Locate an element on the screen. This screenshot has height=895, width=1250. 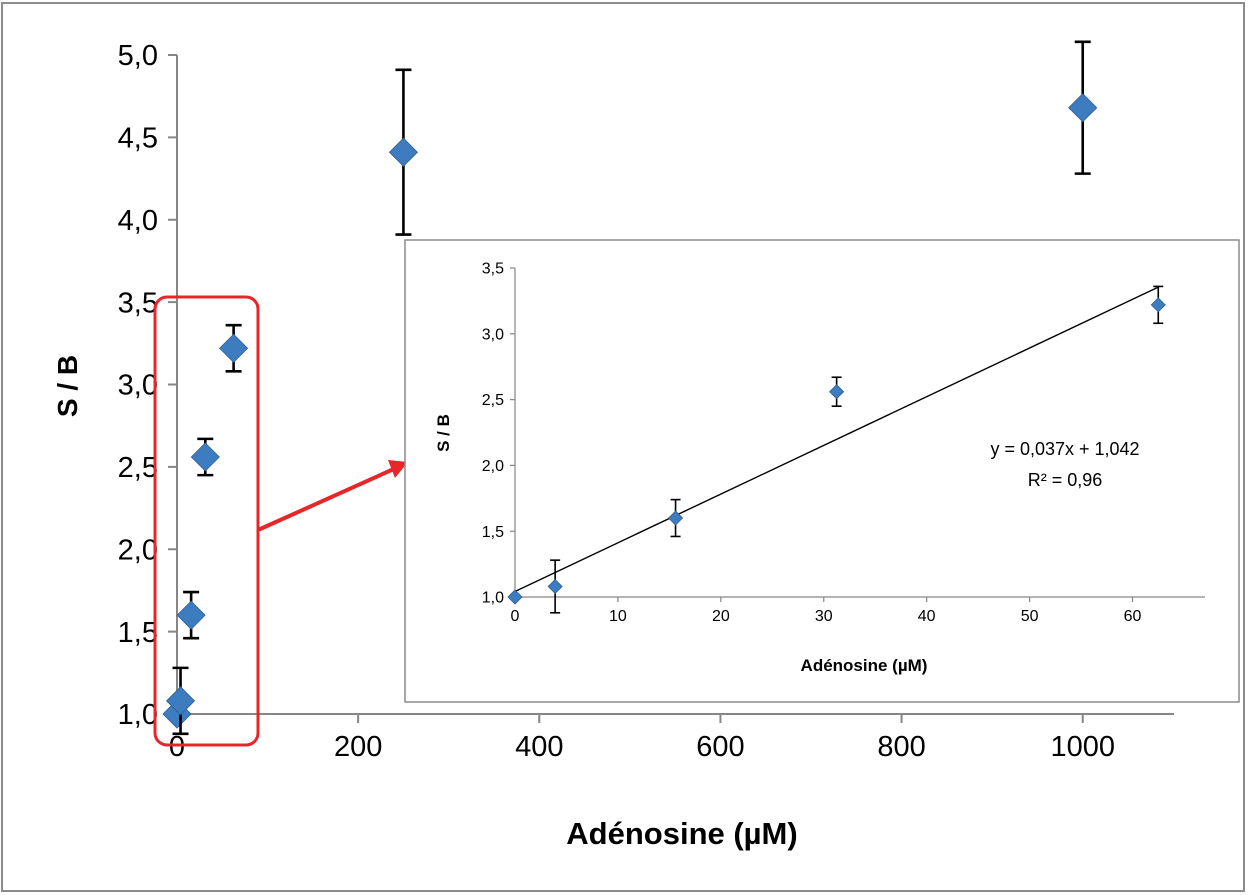
y-tick-label: 4,5 is located at coordinates (138, 139).